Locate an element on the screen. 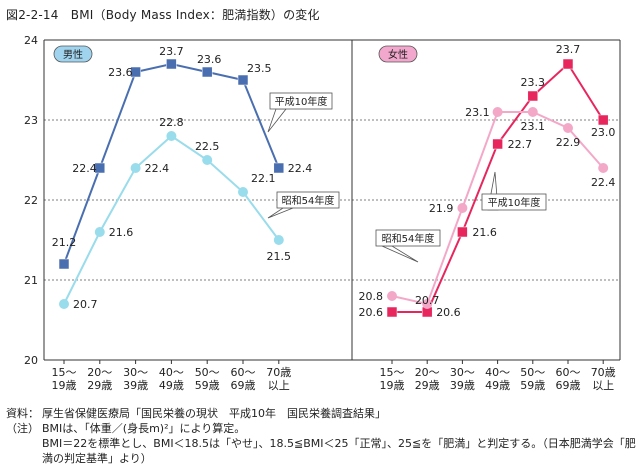 This screenshot has width=642, height=468. female-s54-callout-box is located at coordinates (408, 238).